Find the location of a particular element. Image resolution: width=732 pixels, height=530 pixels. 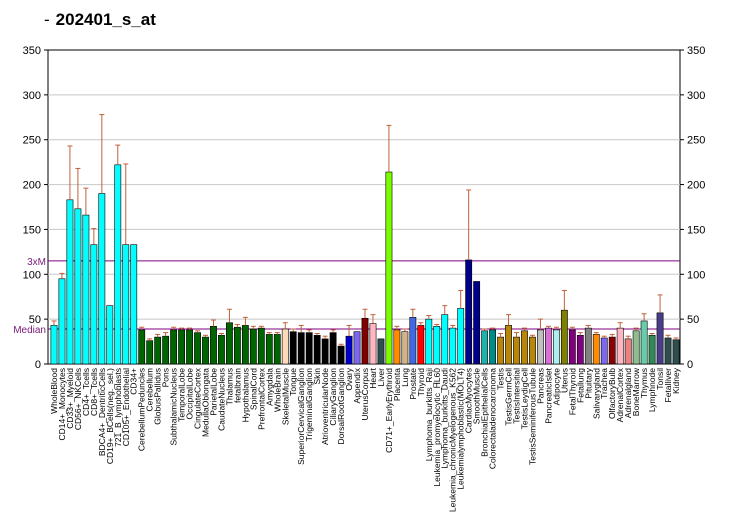

chart-title: -202401_s_at is located at coordinates (100, 19).